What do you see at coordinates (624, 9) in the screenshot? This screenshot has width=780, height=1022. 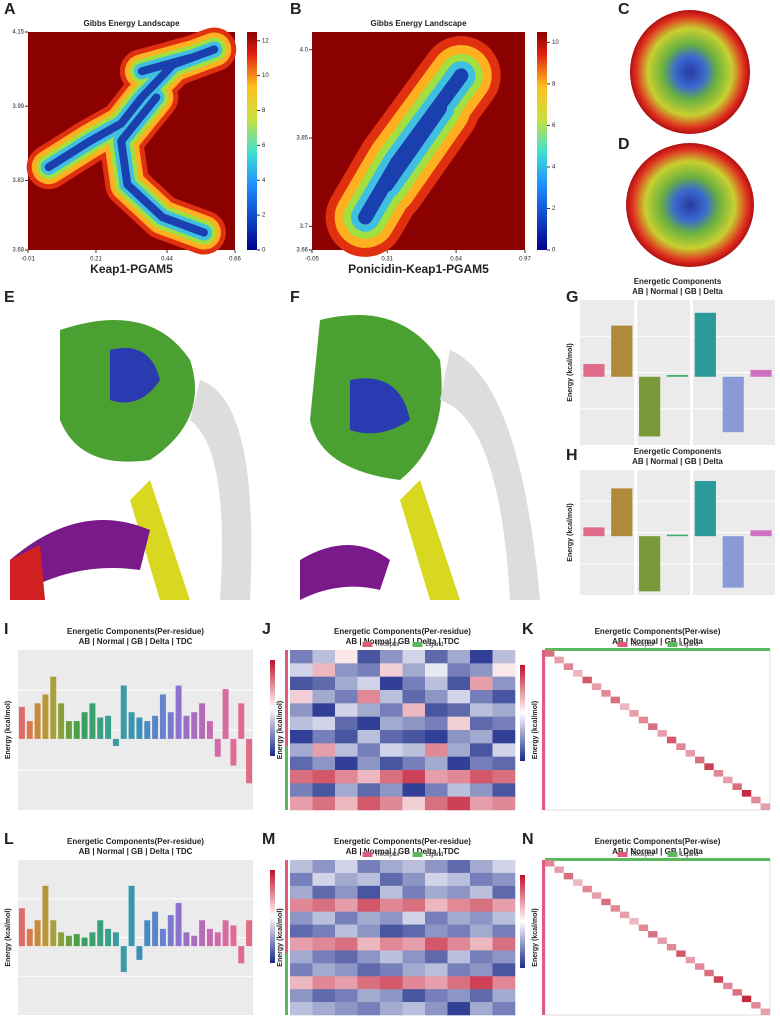 I see `panel-label: C` at bounding box center [624, 9].